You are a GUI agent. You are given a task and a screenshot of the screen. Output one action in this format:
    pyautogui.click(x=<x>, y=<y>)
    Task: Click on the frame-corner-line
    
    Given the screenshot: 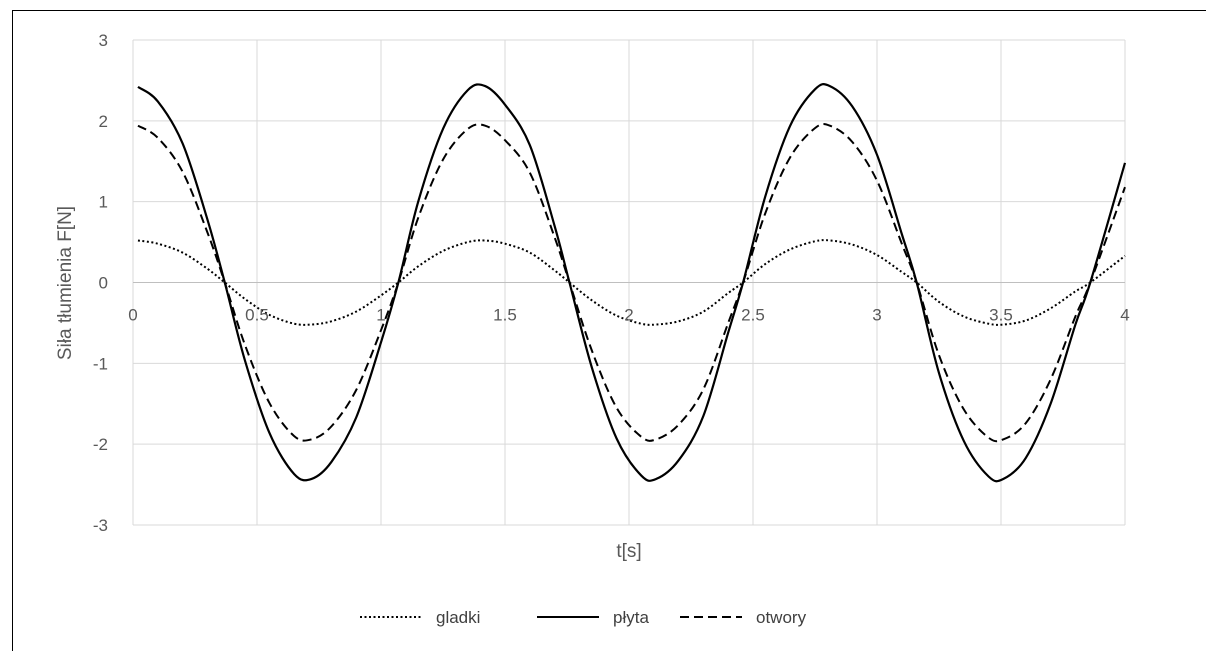 What is the action you would take?
    pyautogui.click(x=1196, y=10)
    